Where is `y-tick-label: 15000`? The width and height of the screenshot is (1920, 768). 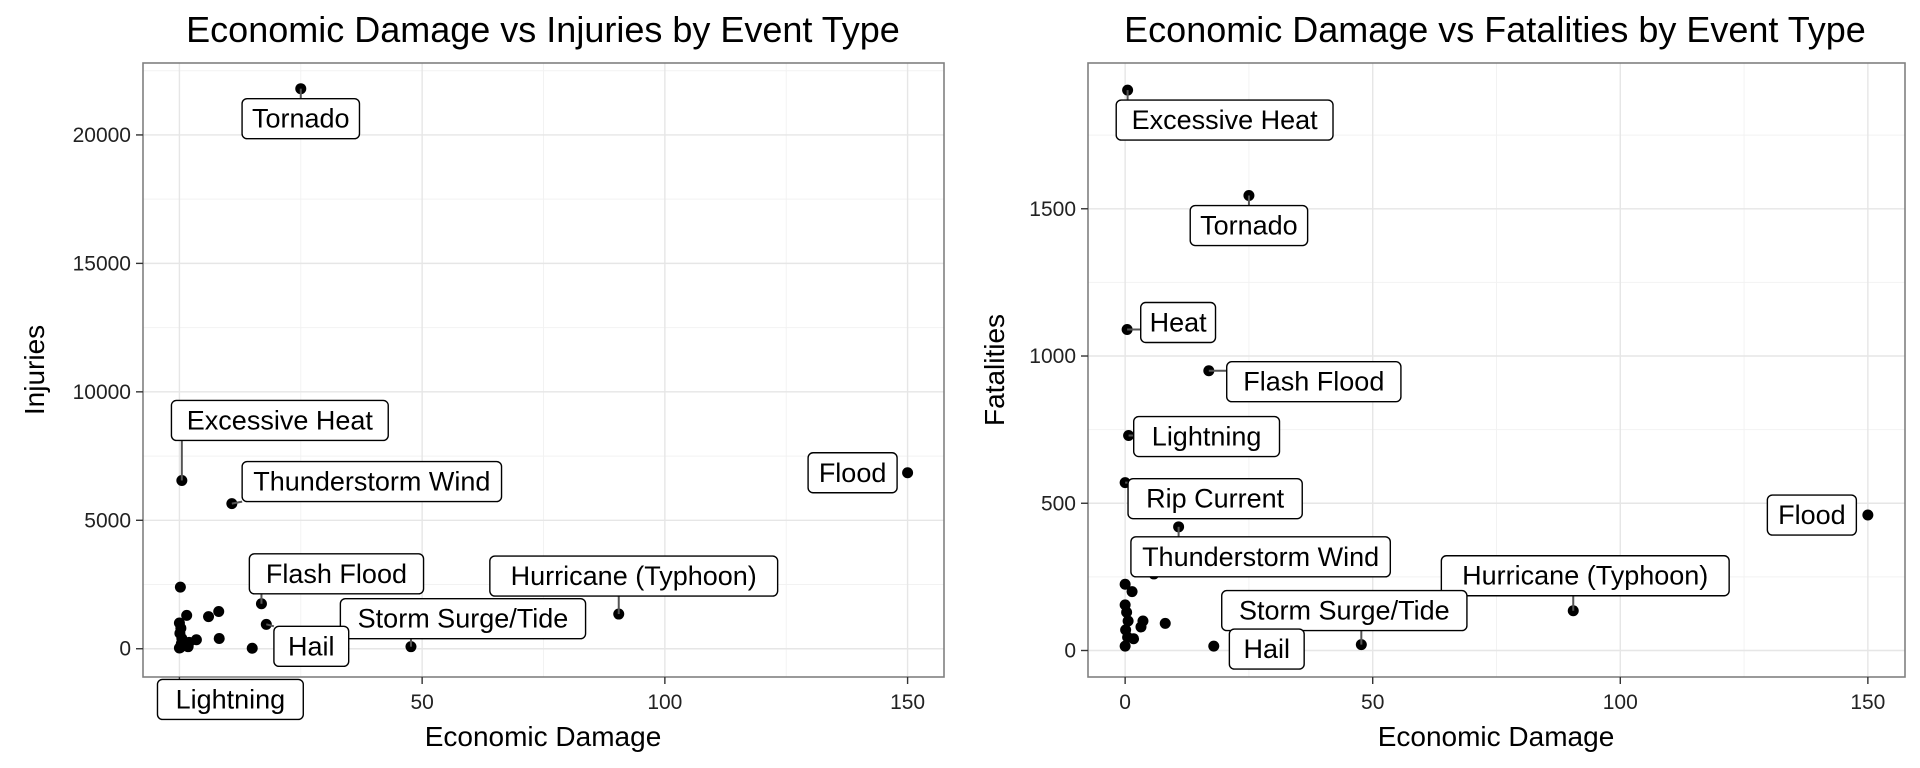 y-tick-label: 15000 is located at coordinates (102, 263).